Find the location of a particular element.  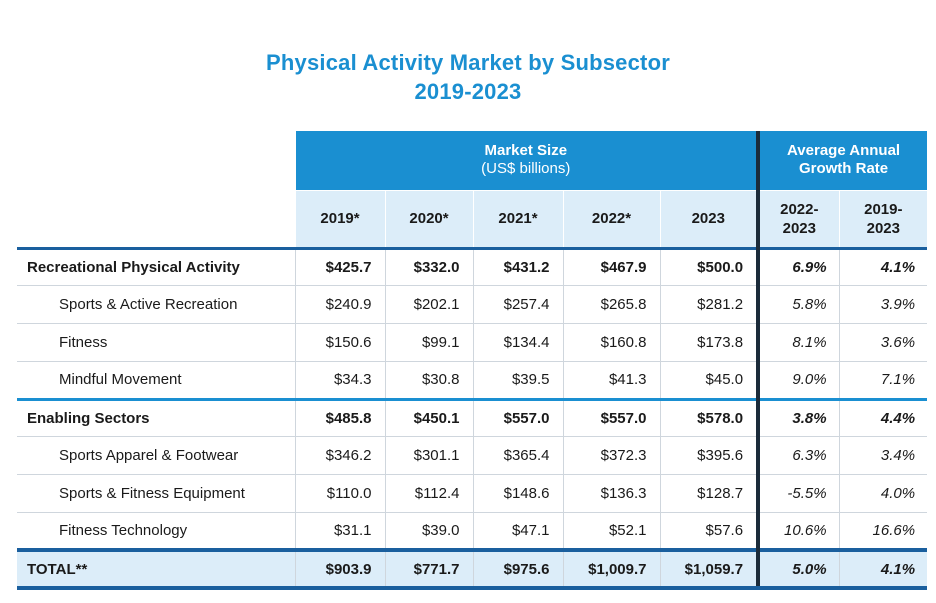

value-cell: $301.1 is located at coordinates (428, 456).